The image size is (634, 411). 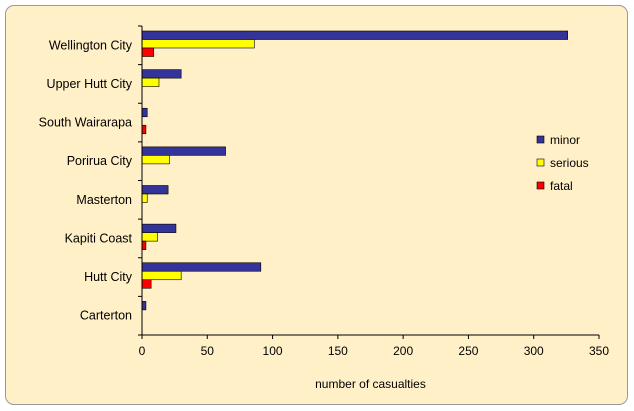 I want to click on x-tick-label-300: 300, so click(x=534, y=351).